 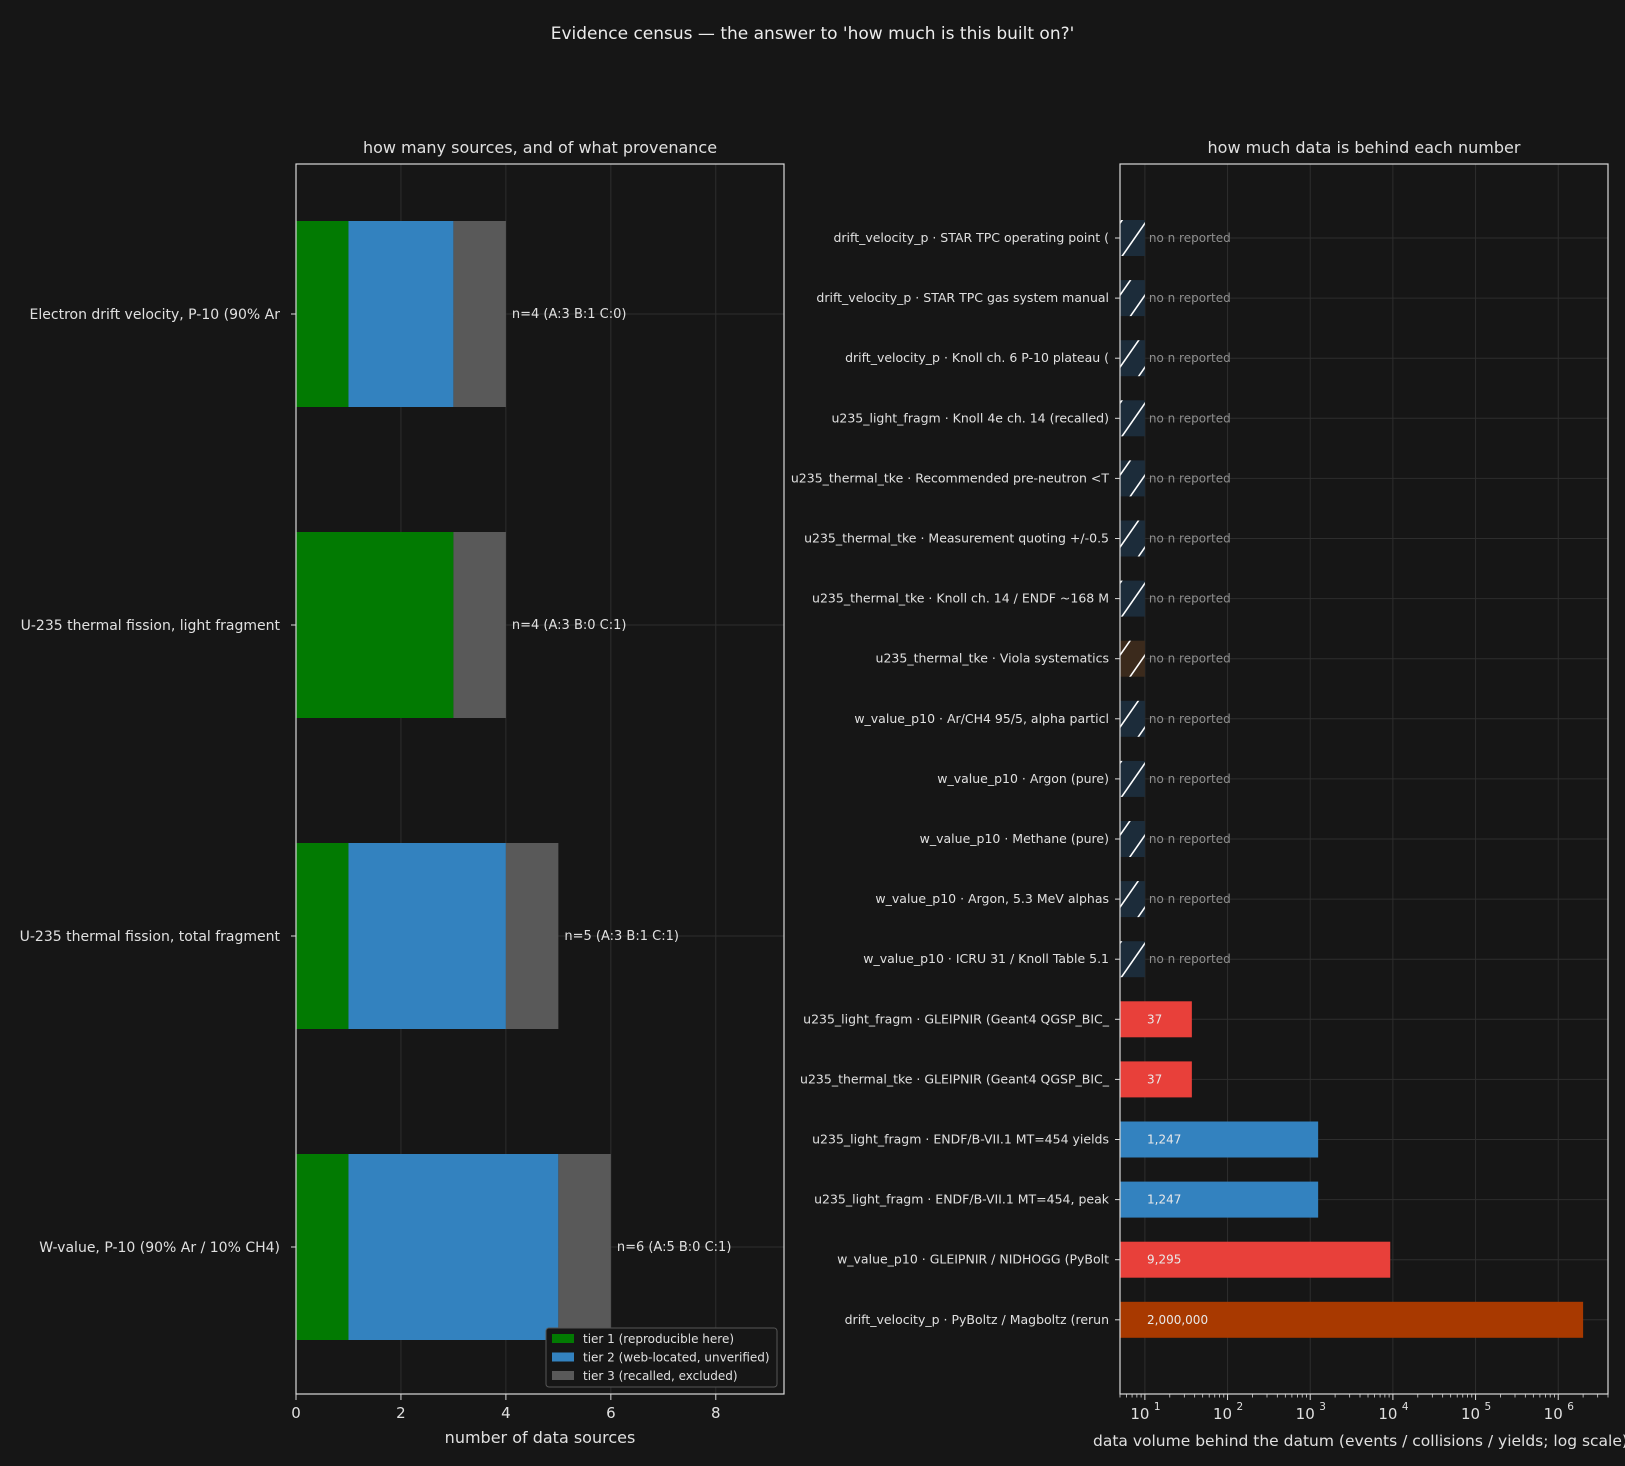 What do you see at coordinates (658, 1339) in the screenshot?
I see `legend-entry: tier 1 (reproducible here)` at bounding box center [658, 1339].